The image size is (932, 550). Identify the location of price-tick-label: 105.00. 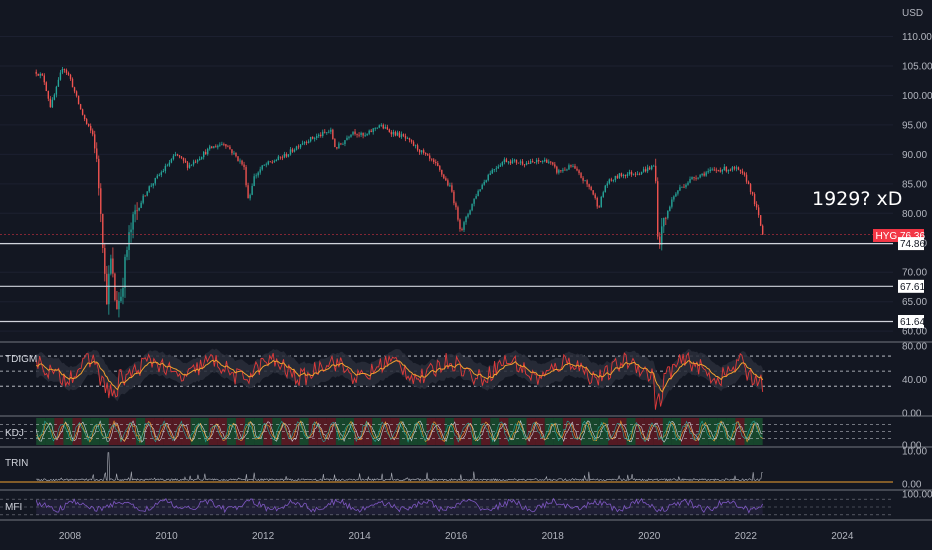
(917, 66).